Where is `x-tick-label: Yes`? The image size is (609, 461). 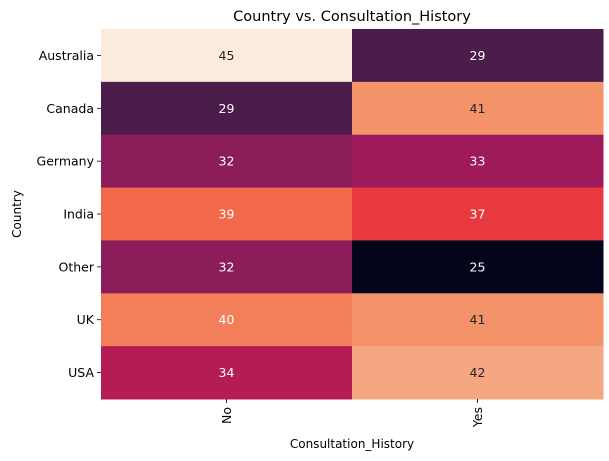
x-tick-label: Yes is located at coordinates (477, 417).